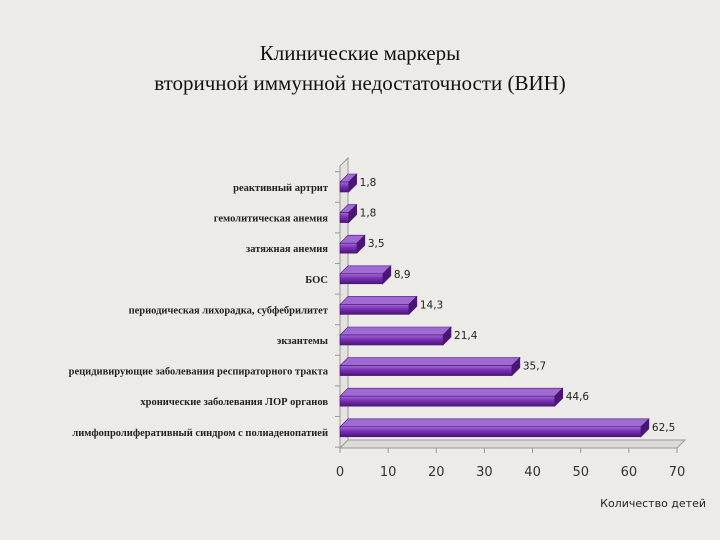 The image size is (720, 540). I want to click on data-label: 8,9, so click(402, 275).